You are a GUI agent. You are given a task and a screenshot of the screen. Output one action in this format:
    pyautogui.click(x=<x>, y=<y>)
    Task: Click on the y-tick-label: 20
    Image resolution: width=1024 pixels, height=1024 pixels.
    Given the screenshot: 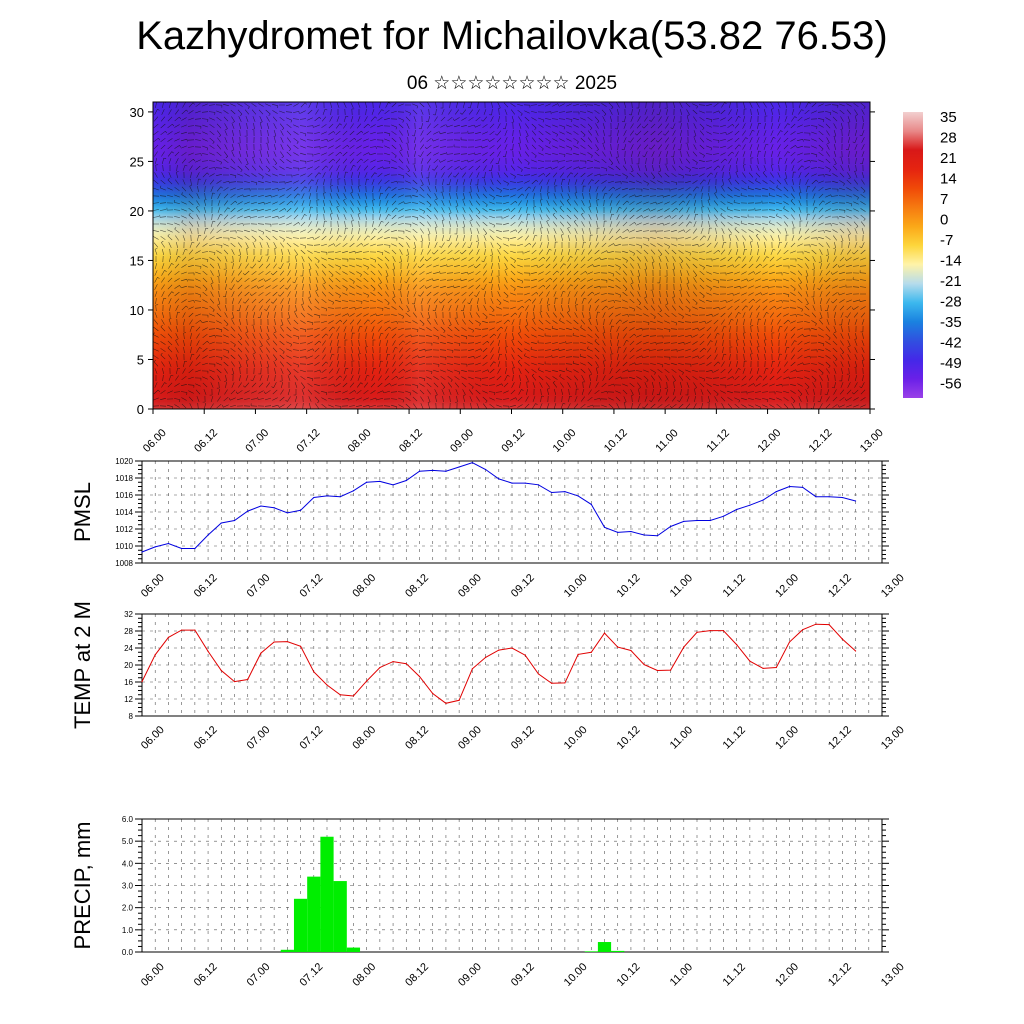 What is the action you would take?
    pyautogui.click(x=137, y=211)
    